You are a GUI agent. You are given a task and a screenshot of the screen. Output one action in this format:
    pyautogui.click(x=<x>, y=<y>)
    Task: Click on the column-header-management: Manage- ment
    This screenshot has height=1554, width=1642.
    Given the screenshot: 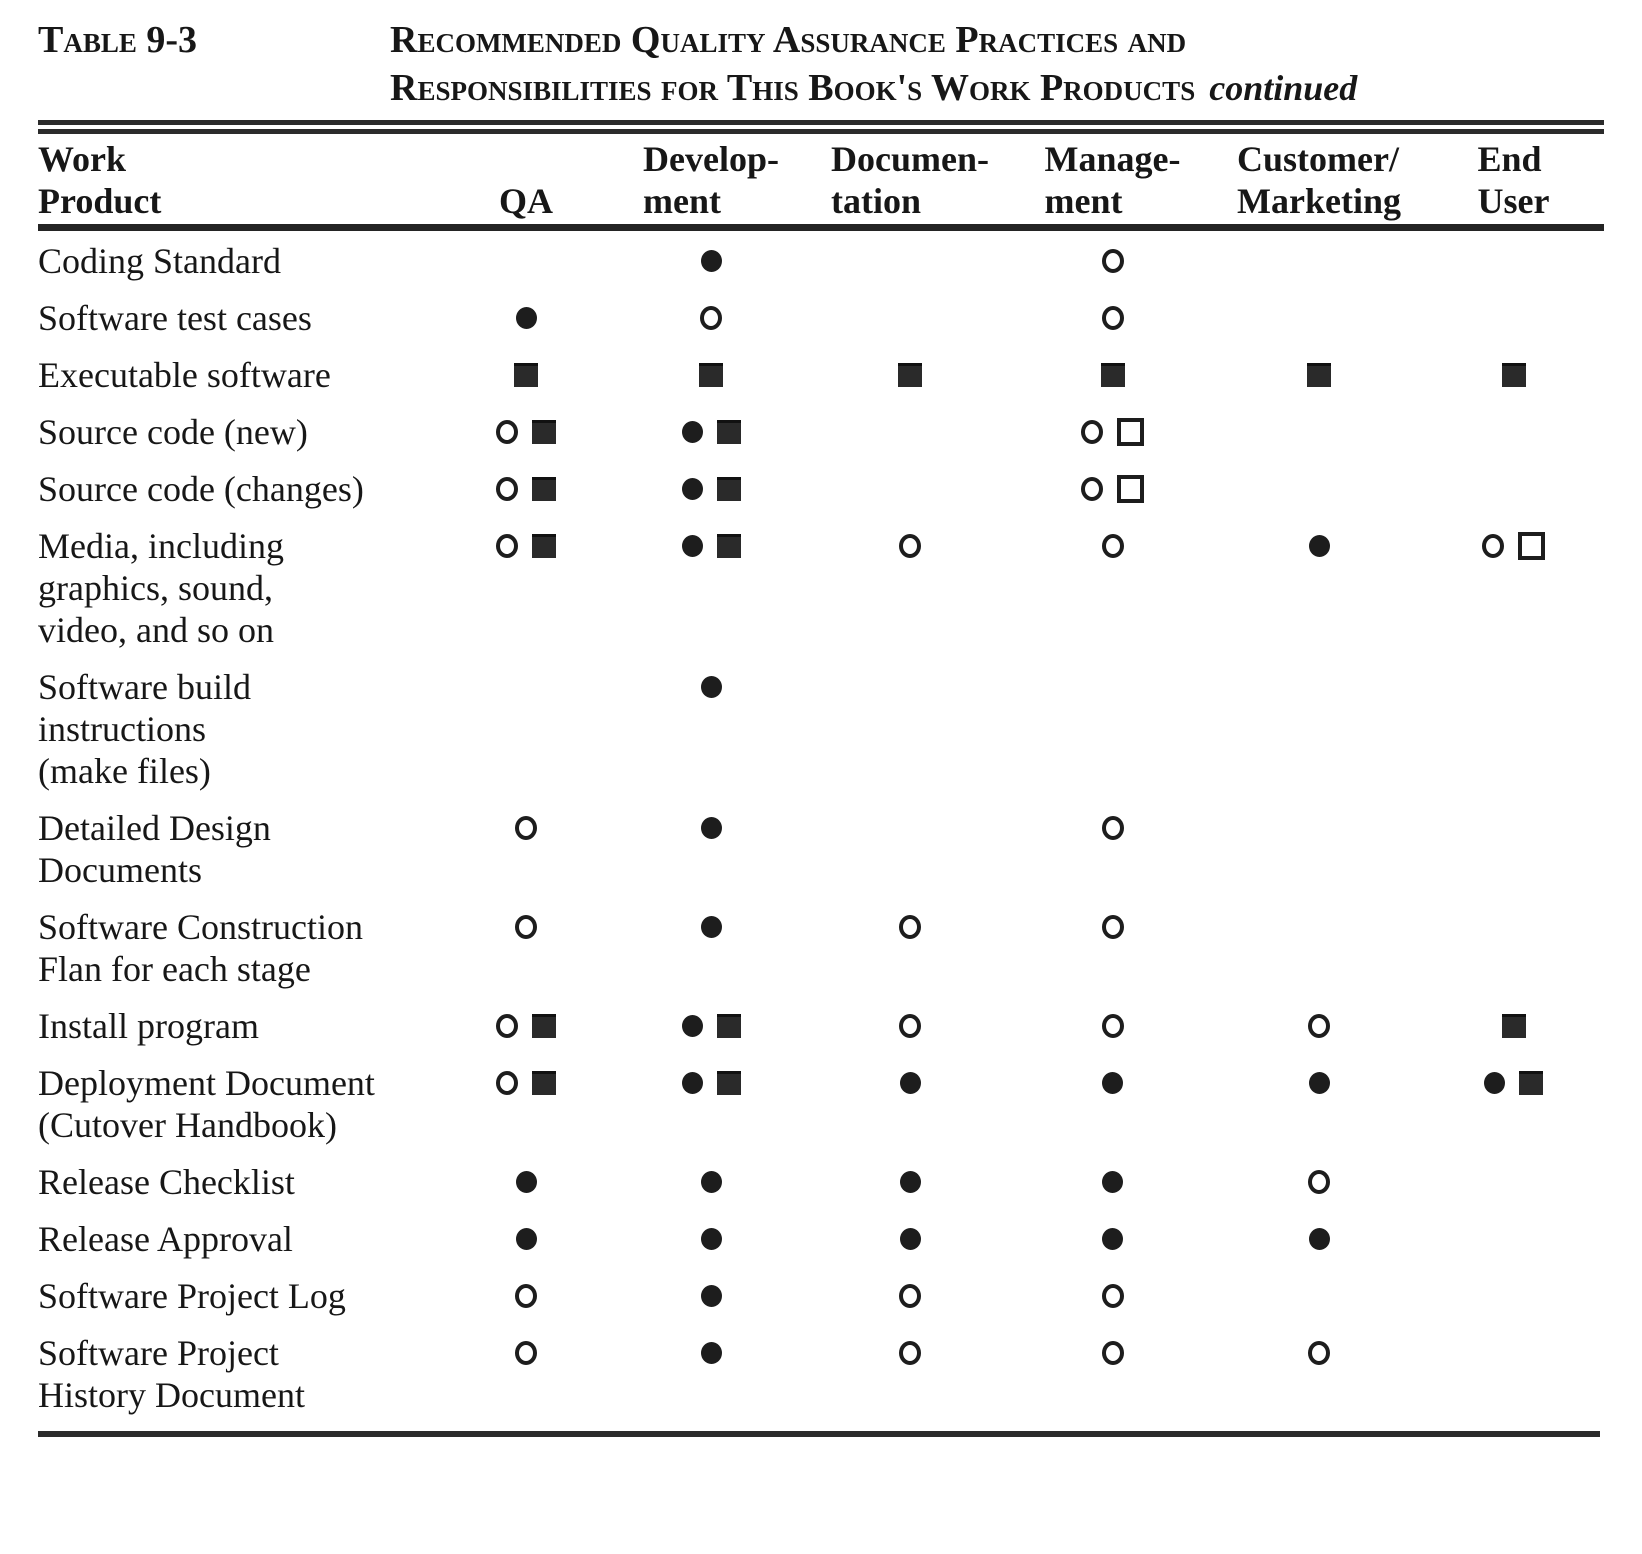 What is the action you would take?
    pyautogui.click(x=1112, y=180)
    